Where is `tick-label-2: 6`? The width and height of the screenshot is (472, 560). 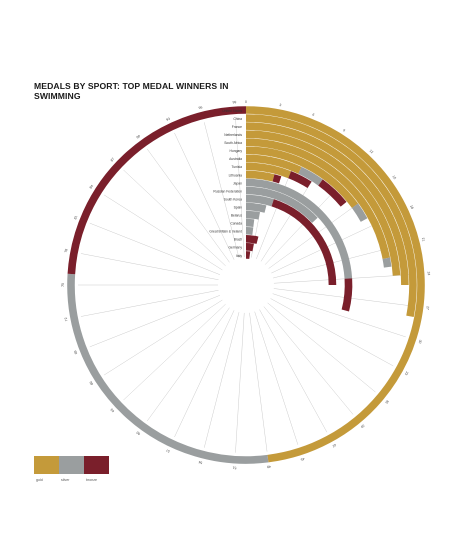 tick-label-2: 6 is located at coordinates (313, 115).